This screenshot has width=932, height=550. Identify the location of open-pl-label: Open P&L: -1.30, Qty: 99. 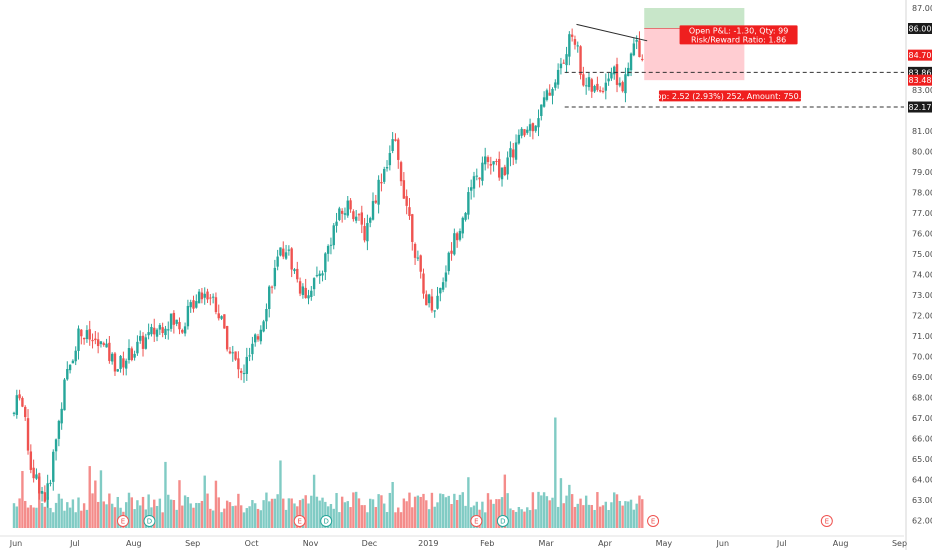
(738, 30).